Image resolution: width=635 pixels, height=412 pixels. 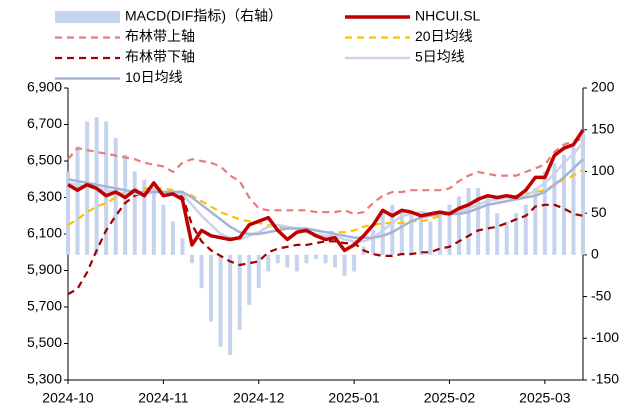 I want to click on legend-label: 5日均线, so click(x=440, y=57).